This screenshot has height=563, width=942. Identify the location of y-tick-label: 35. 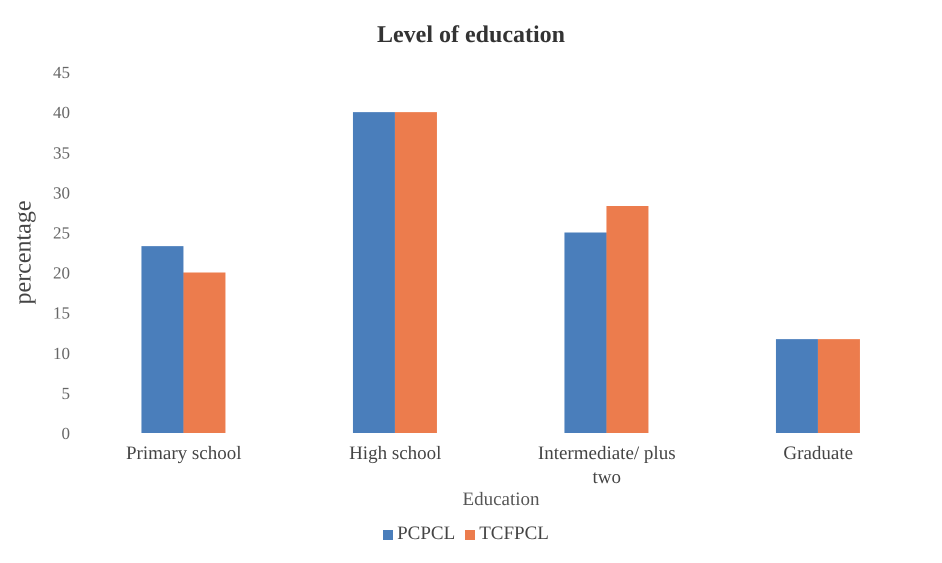
(61, 152).